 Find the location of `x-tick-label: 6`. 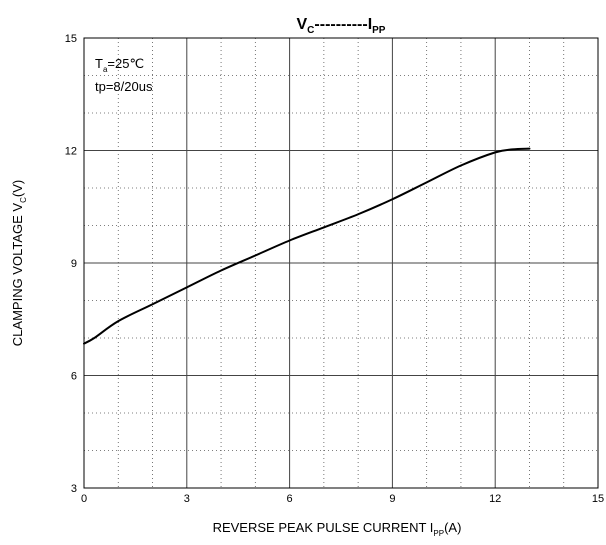

x-tick-label: 6 is located at coordinates (290, 499).